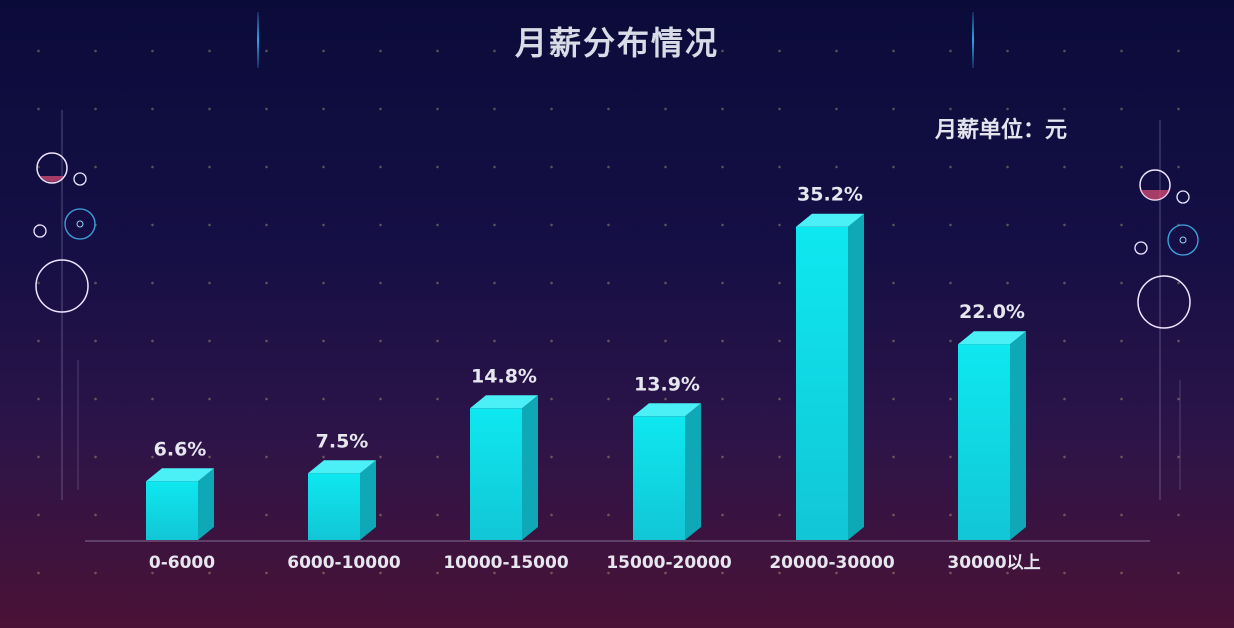 The width and height of the screenshot is (1234, 628). I want to click on value-label: 22.0%, so click(992, 312).